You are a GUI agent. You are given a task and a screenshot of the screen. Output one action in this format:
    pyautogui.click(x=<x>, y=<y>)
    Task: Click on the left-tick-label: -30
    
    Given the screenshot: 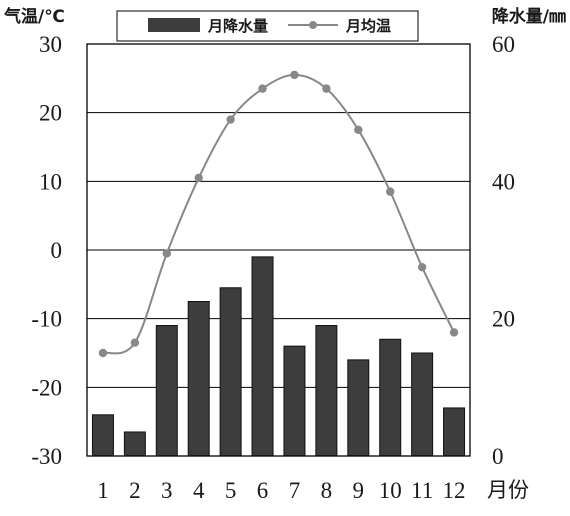 What is the action you would take?
    pyautogui.click(x=46, y=456)
    